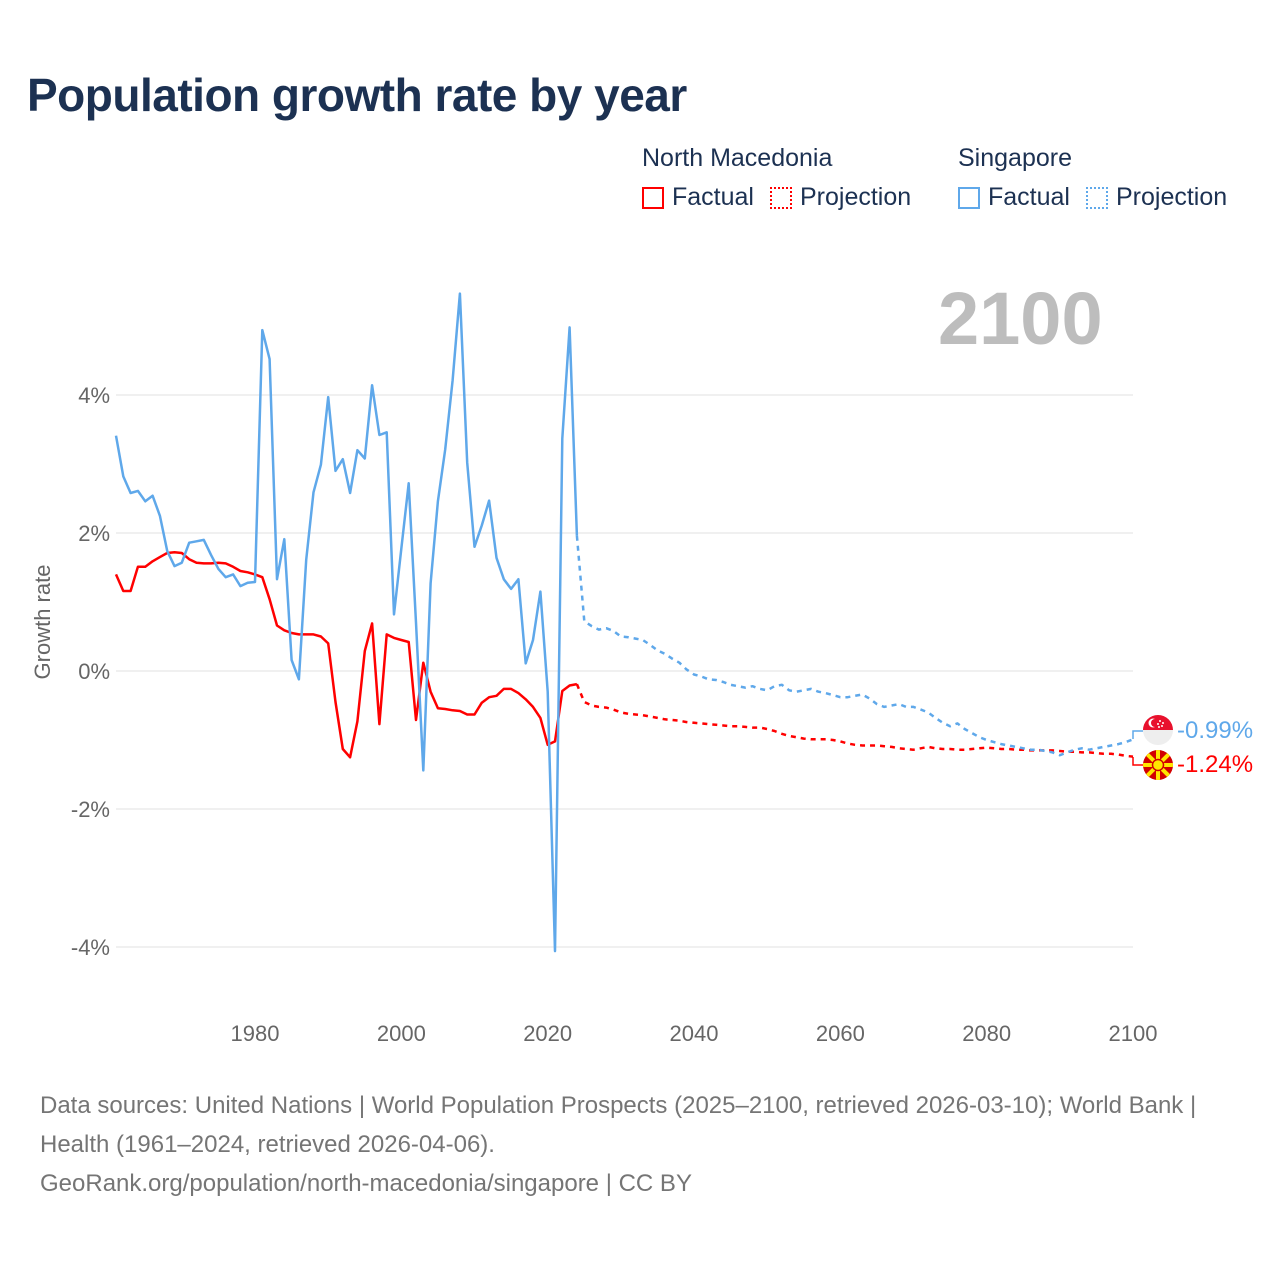  Describe the element at coordinates (42, 622) in the screenshot. I see `y-axis-label: Growth rate` at that location.